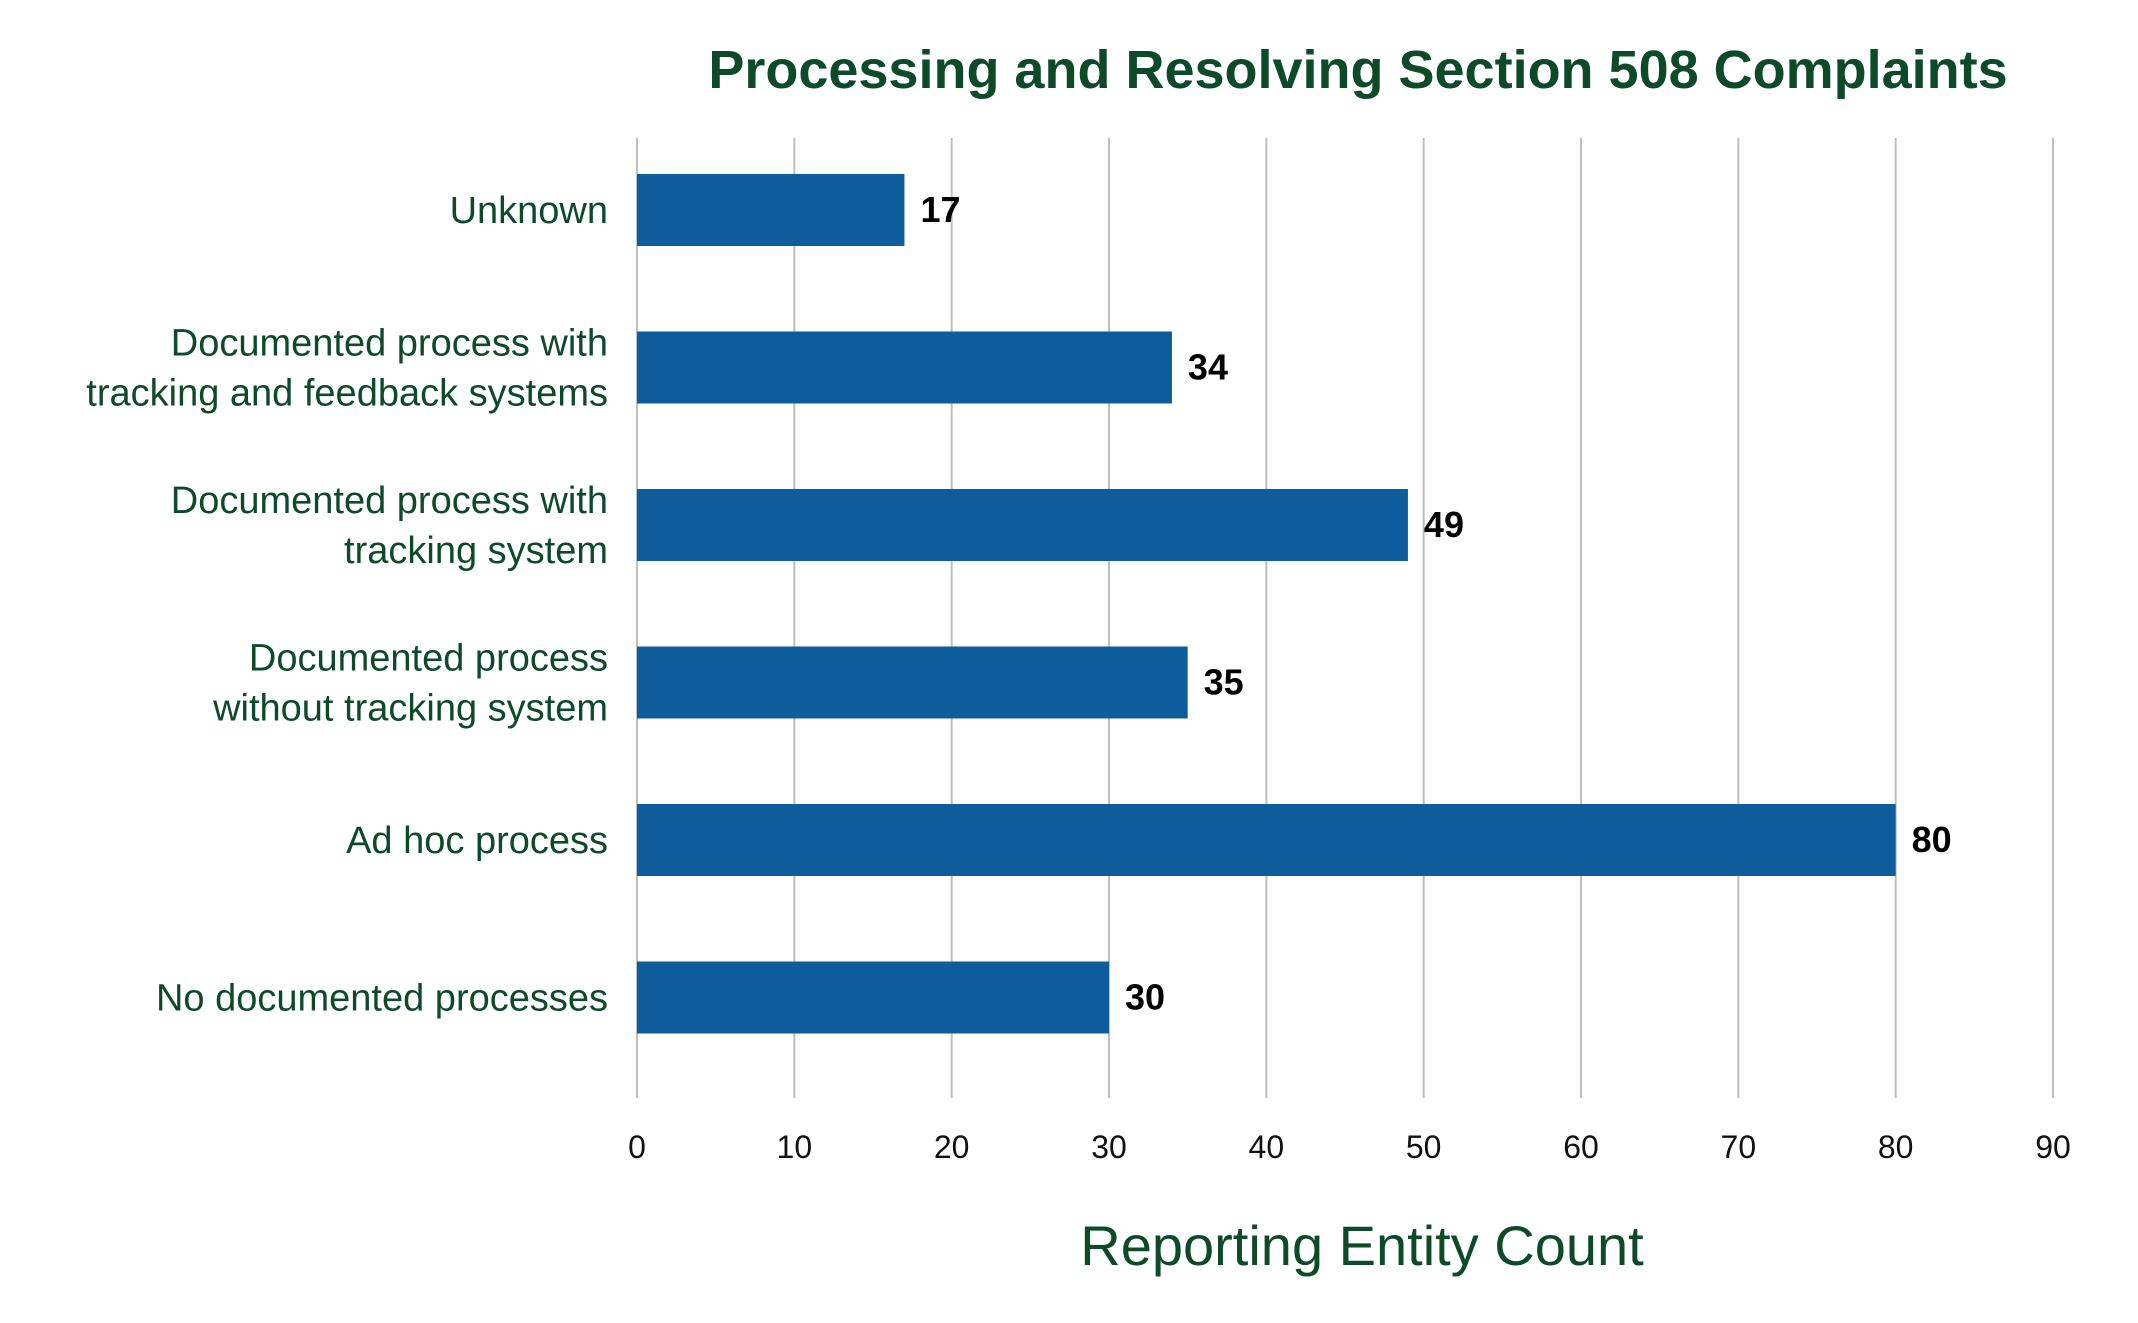 The image size is (2138, 1323). I want to click on x-tick-label-10: 10, so click(795, 1147).